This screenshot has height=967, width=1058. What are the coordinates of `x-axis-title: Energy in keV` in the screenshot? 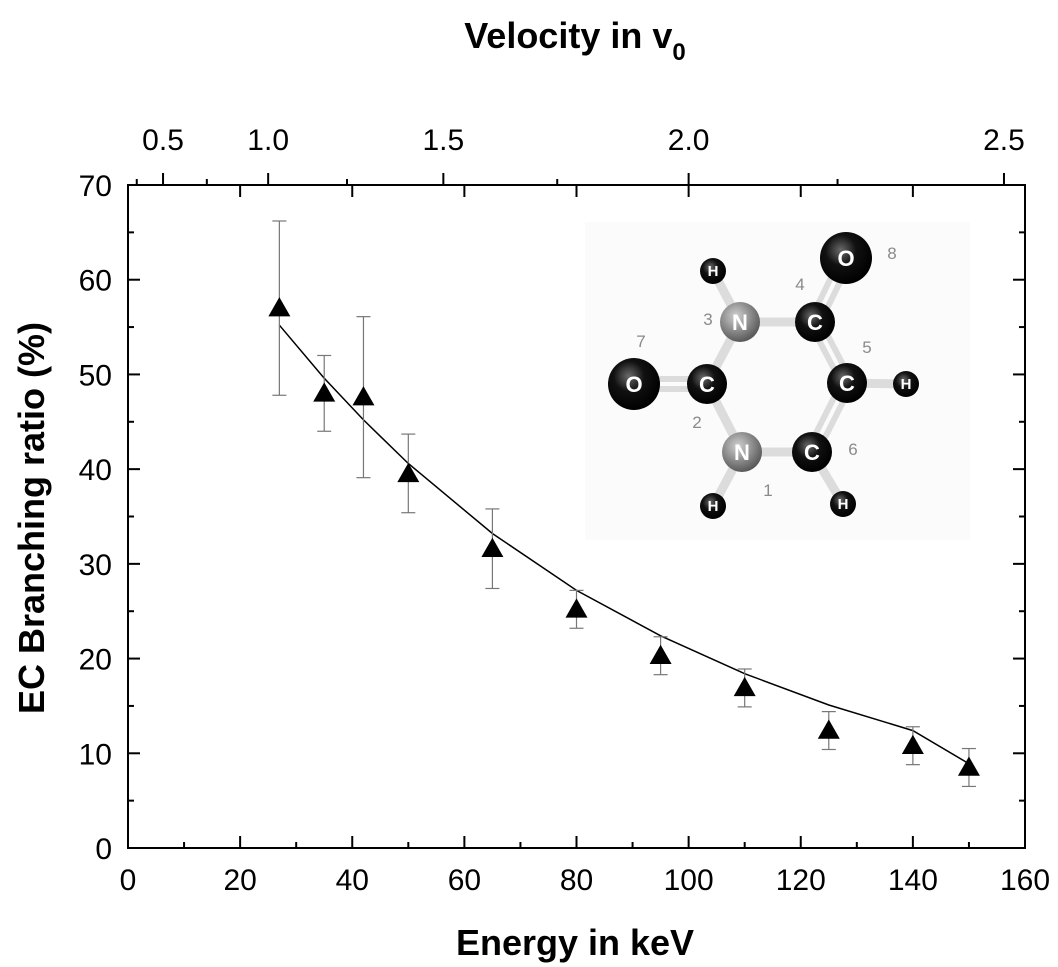 It's located at (575, 942).